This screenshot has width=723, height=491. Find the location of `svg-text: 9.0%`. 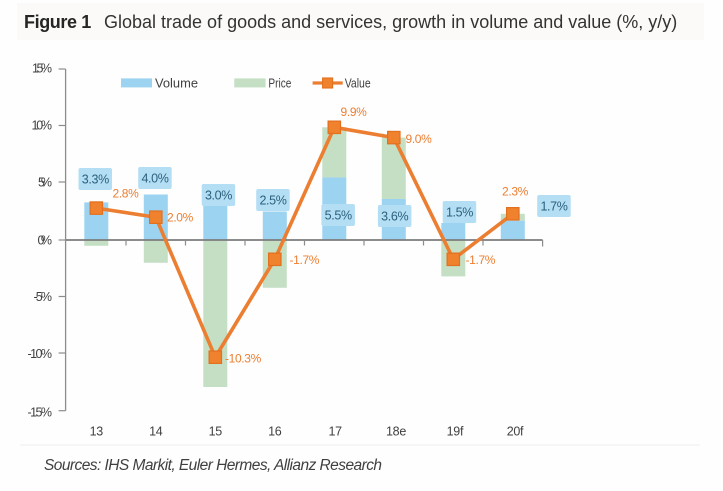

svg-text: 9.0% is located at coordinates (419, 139).